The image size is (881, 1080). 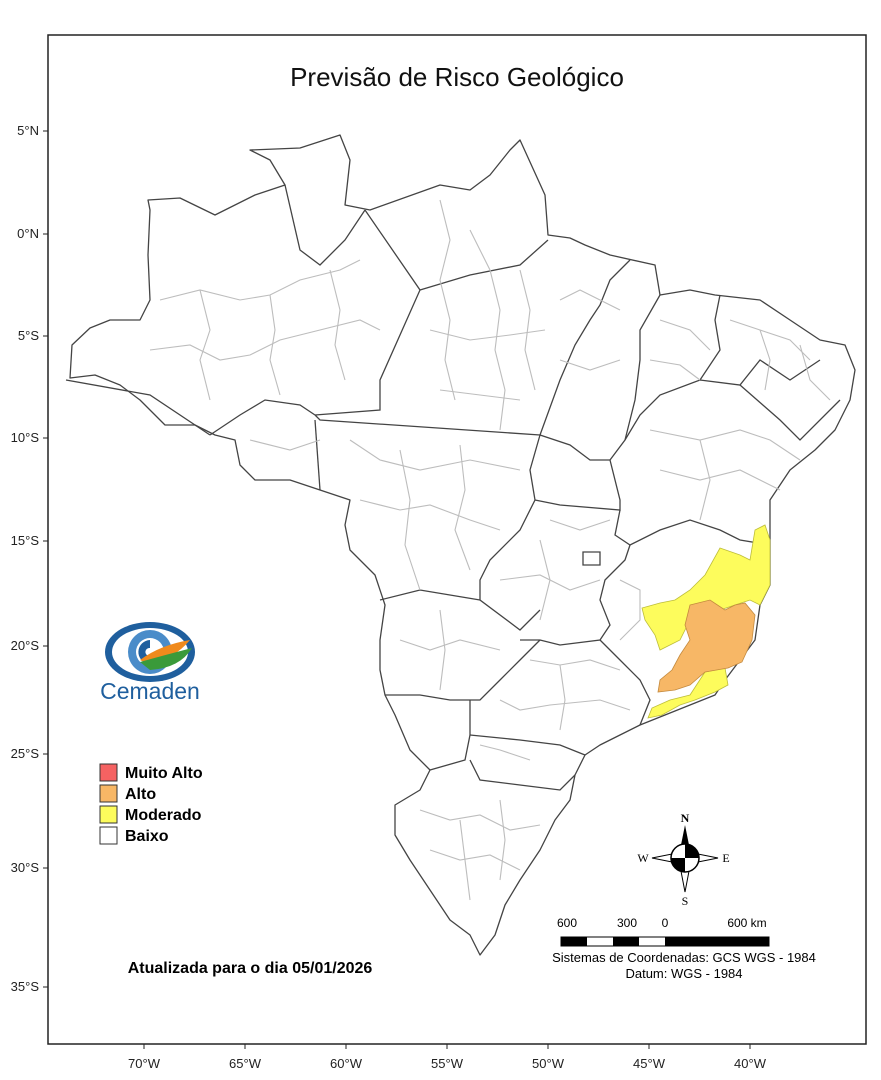 I want to click on lon-tick-label: 70°W, so click(x=144, y=1063).